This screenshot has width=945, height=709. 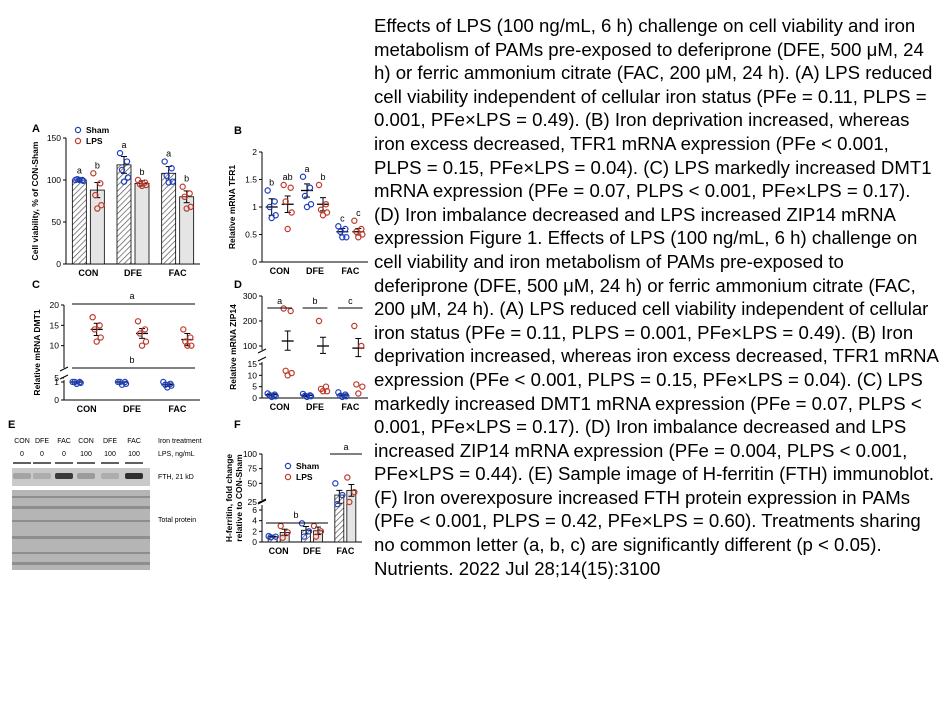 What do you see at coordinates (238, 131) in the screenshot?
I see `panel-b-label: B` at bounding box center [238, 131].